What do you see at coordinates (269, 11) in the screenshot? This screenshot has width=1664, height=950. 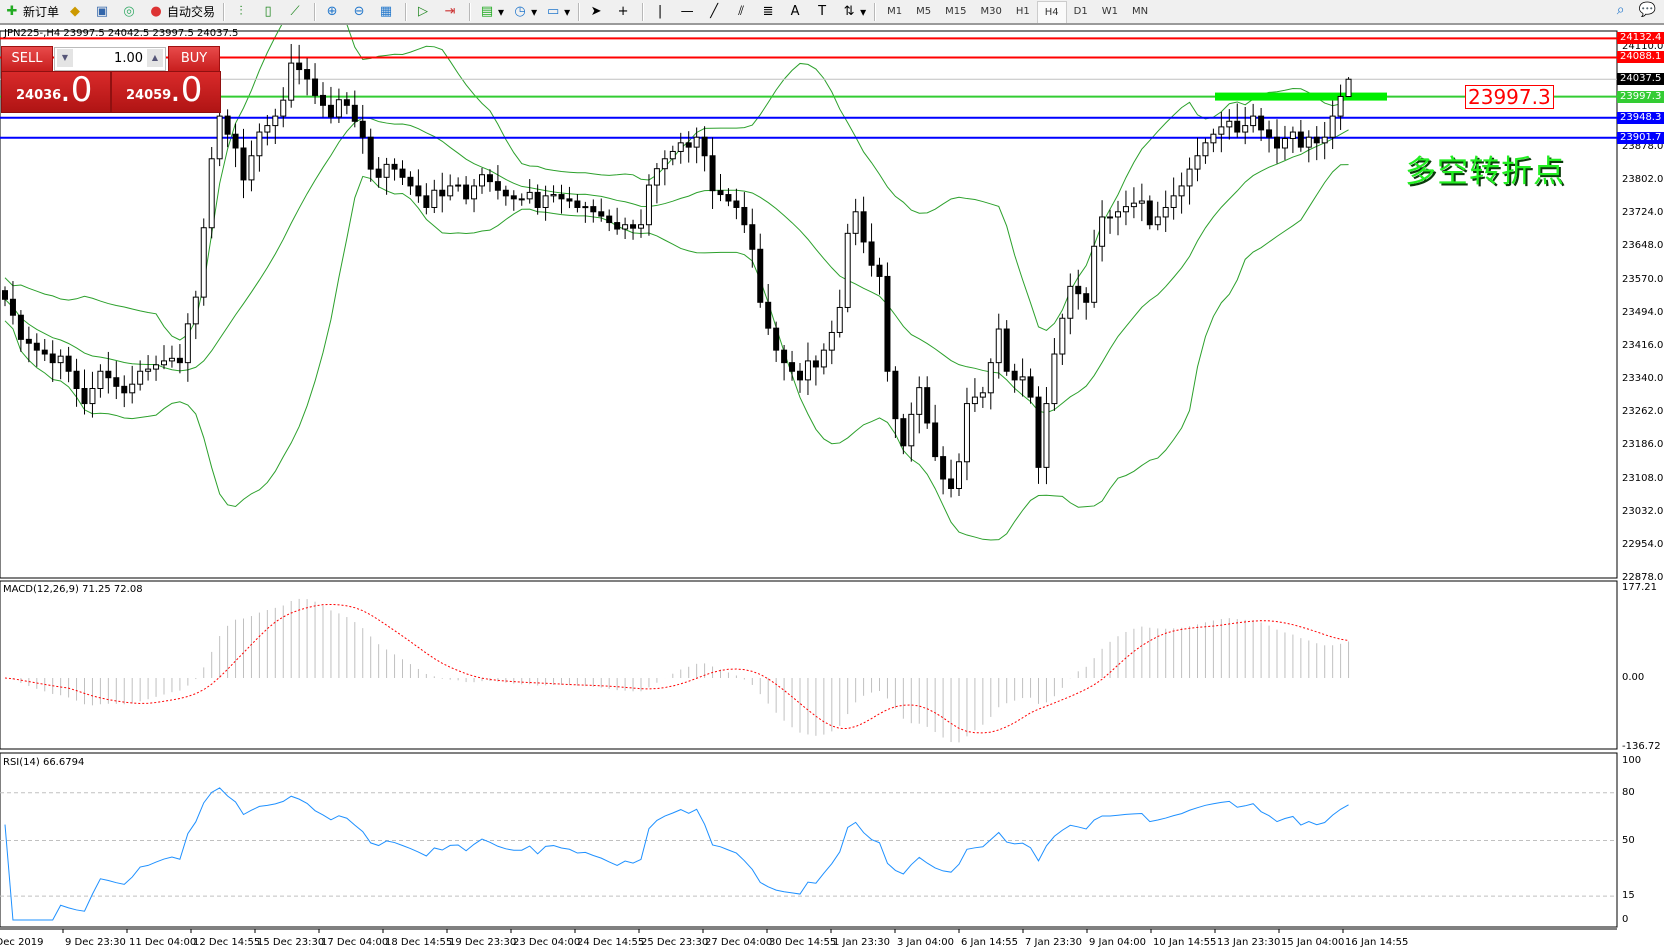 I see `candle-chart-button: ▯` at bounding box center [269, 11].